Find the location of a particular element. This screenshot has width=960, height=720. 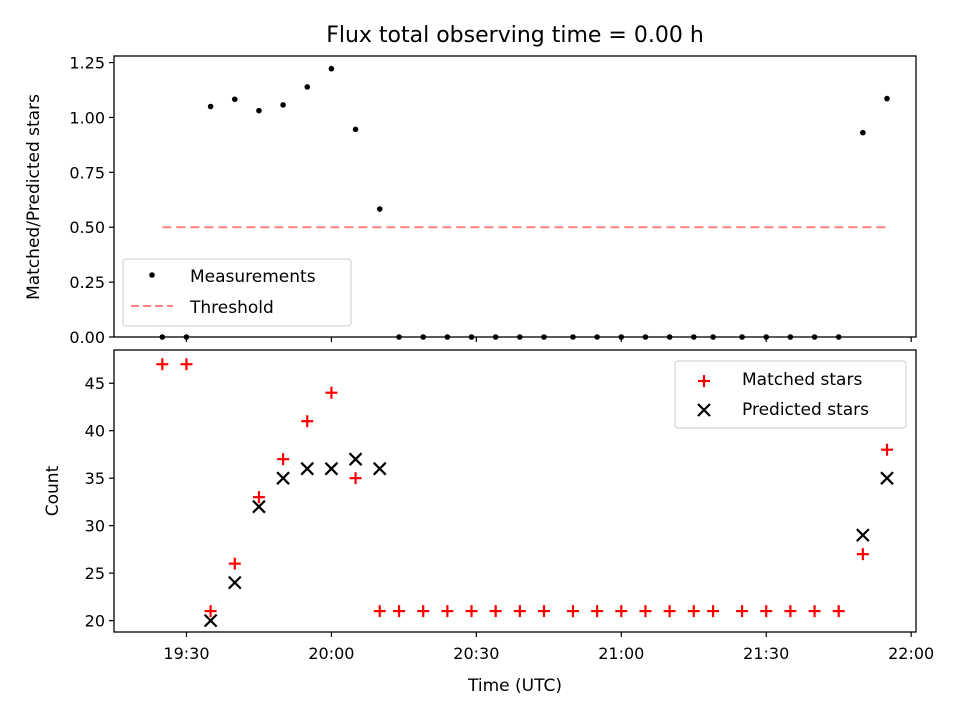

bottom-legend-box is located at coordinates (790, 394).